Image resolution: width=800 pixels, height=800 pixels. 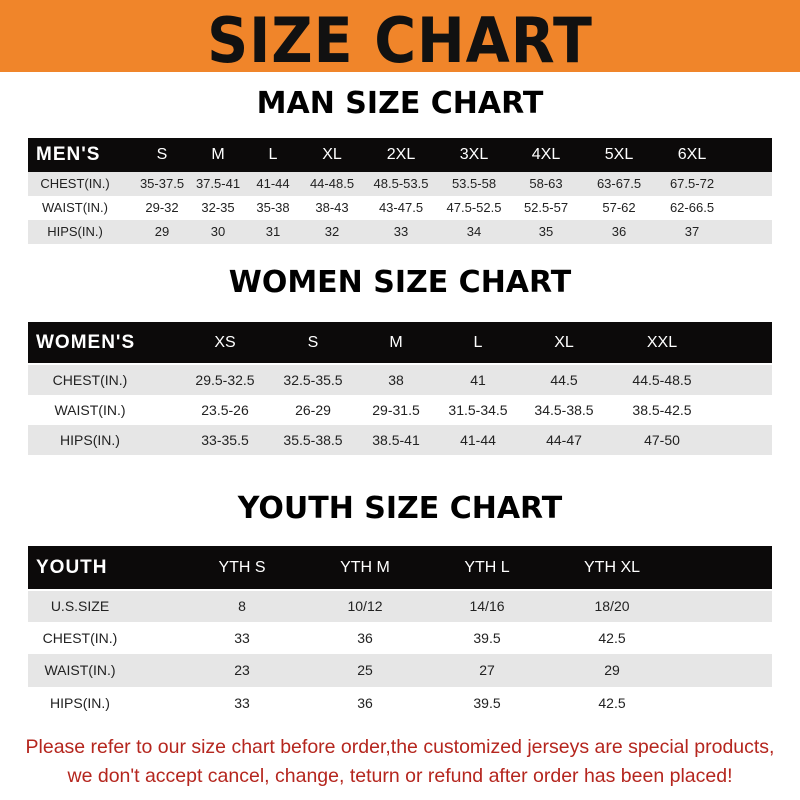 What do you see at coordinates (487, 606) in the screenshot?
I see `measurement-cell: 14/16` at bounding box center [487, 606].